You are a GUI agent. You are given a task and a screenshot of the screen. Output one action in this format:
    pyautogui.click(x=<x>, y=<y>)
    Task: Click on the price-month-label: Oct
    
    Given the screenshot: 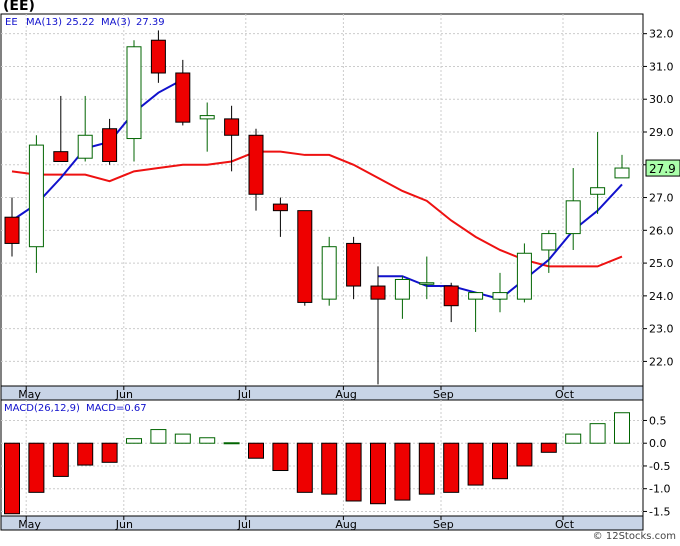 What is the action you would take?
    pyautogui.click(x=565, y=394)
    